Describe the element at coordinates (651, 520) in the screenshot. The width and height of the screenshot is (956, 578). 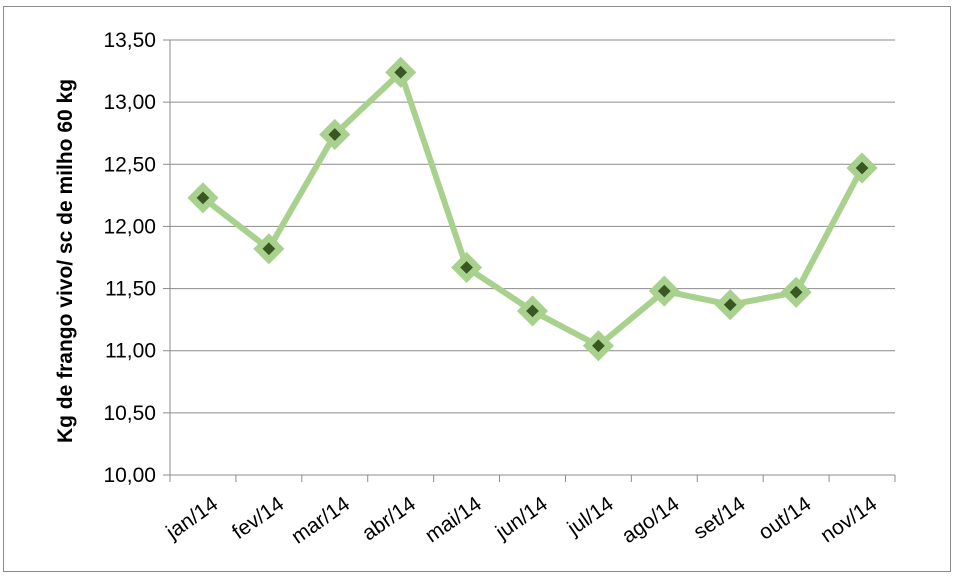
I see `x-tick-label: ago/14` at that location.